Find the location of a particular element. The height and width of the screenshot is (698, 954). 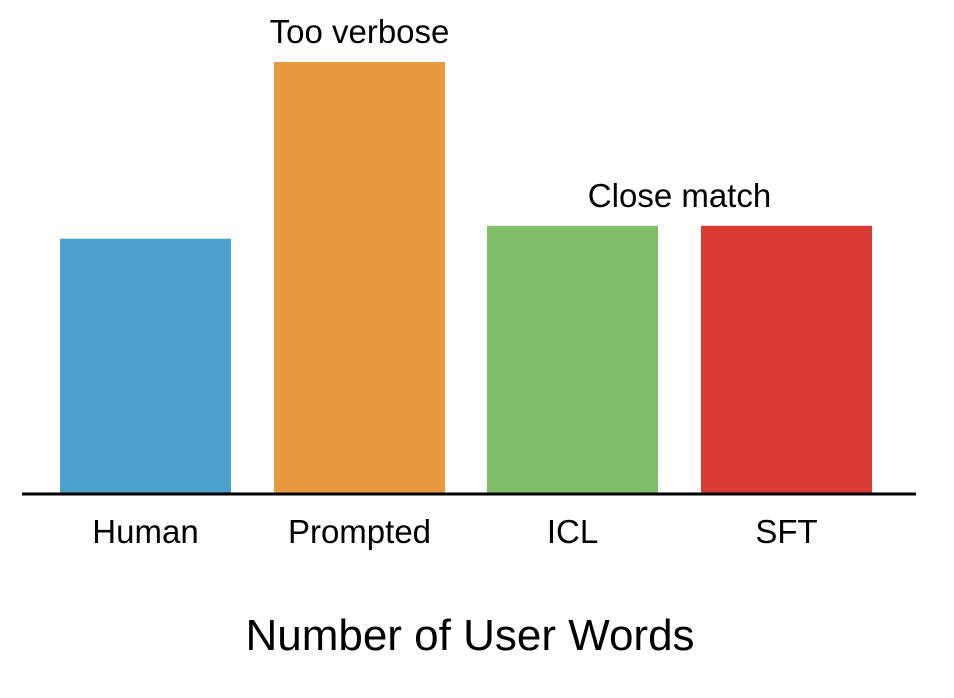

x-tick-label-icl: ICL is located at coordinates (572, 531).